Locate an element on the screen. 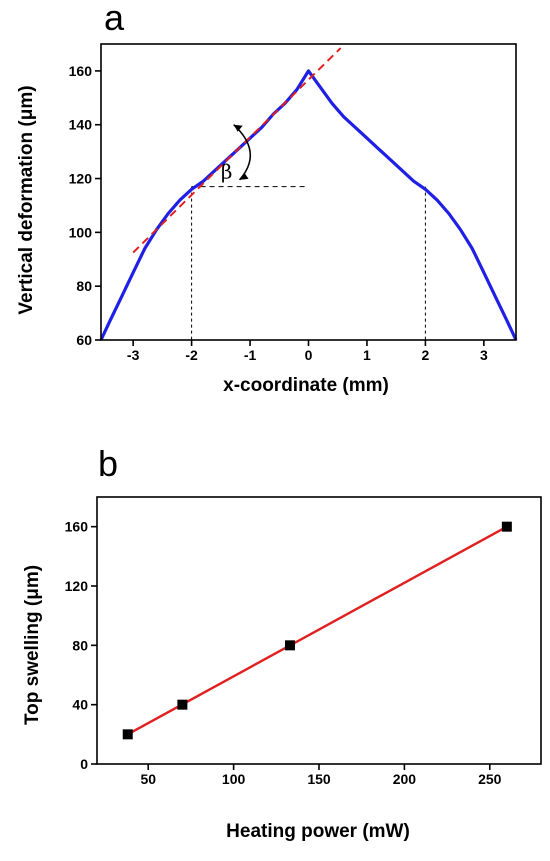 This screenshot has width=550, height=861. panel-b-xtick-label: 50 is located at coordinates (148, 779).